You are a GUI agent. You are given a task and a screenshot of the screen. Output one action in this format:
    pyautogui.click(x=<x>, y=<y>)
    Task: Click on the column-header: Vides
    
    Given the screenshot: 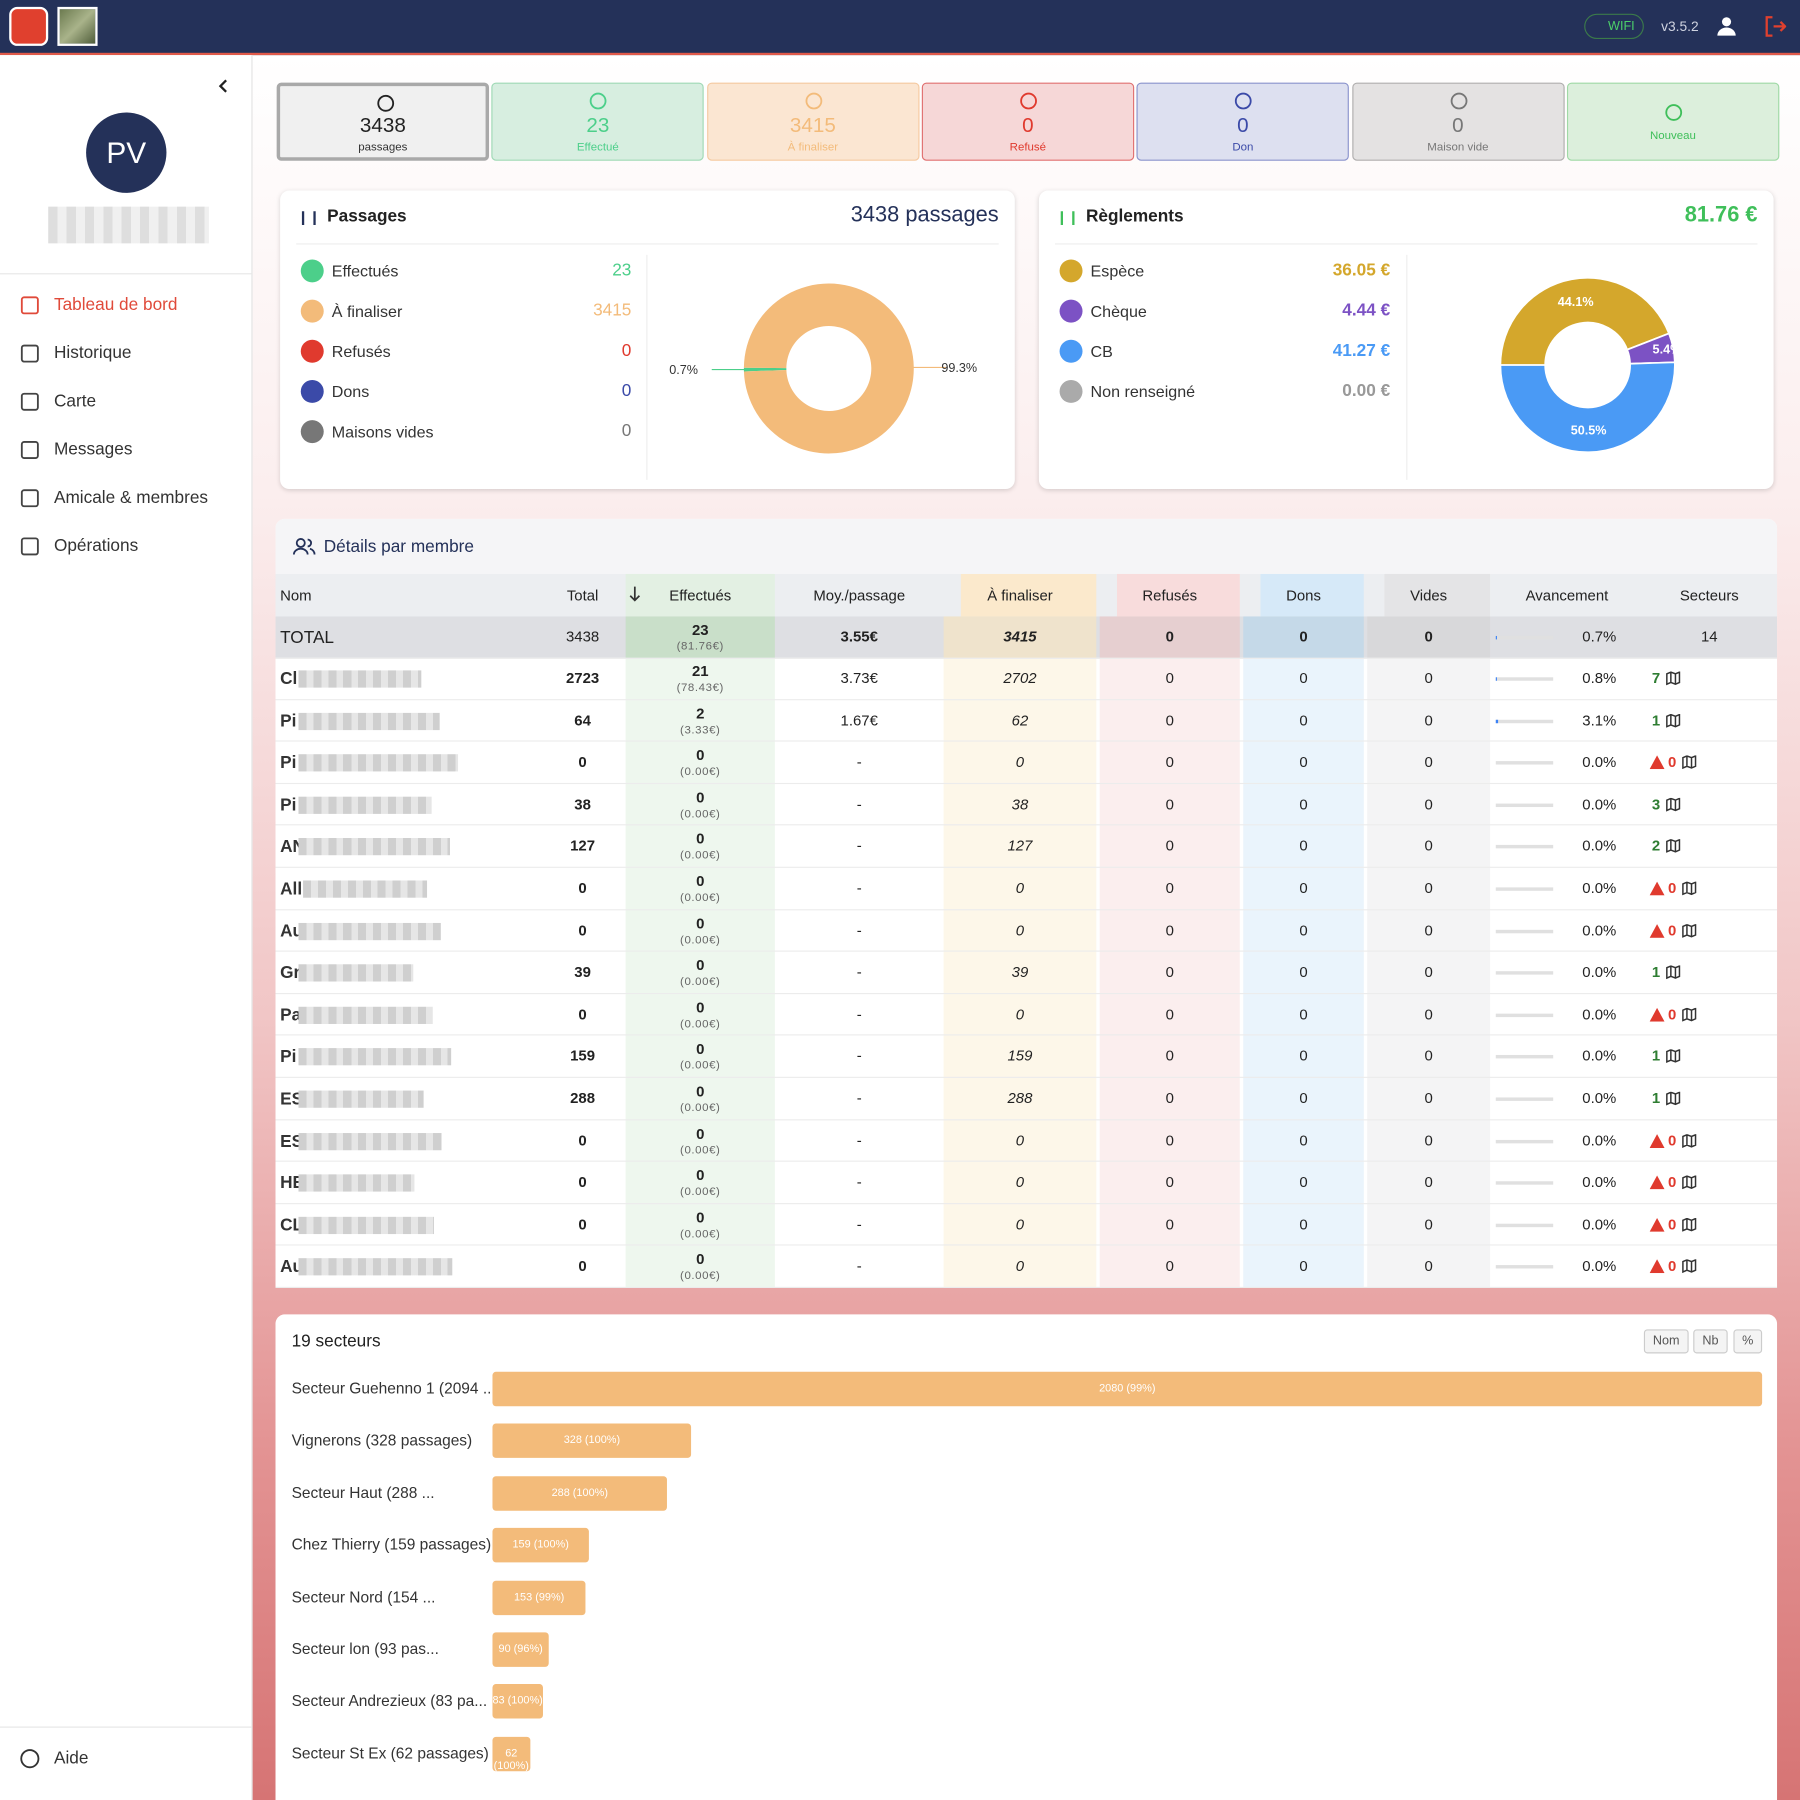 What is the action you would take?
    pyautogui.click(x=1429, y=595)
    